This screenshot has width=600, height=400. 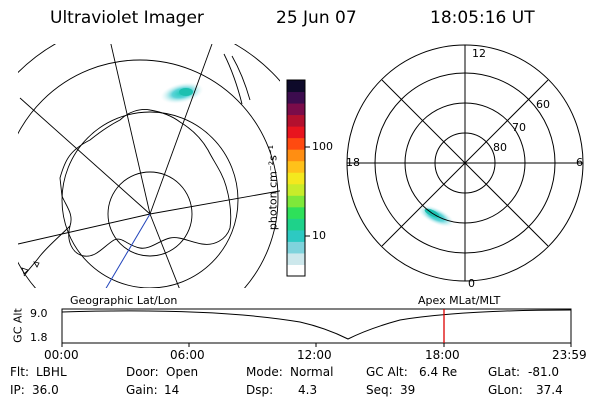 What do you see at coordinates (543, 104) in the screenshot?
I see `mlat-label-60: 60` at bounding box center [543, 104].